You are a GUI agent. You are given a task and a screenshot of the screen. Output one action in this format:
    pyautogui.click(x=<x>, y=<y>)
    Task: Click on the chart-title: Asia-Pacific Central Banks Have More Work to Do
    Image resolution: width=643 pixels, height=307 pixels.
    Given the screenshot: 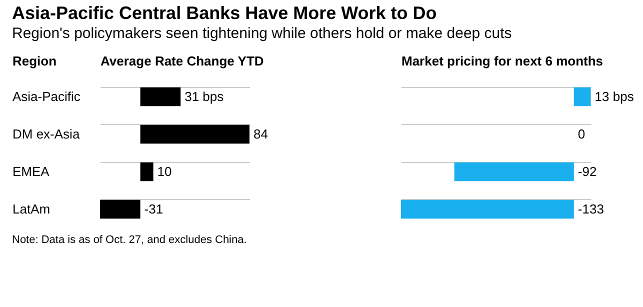 What is the action you would take?
    pyautogui.click(x=224, y=13)
    